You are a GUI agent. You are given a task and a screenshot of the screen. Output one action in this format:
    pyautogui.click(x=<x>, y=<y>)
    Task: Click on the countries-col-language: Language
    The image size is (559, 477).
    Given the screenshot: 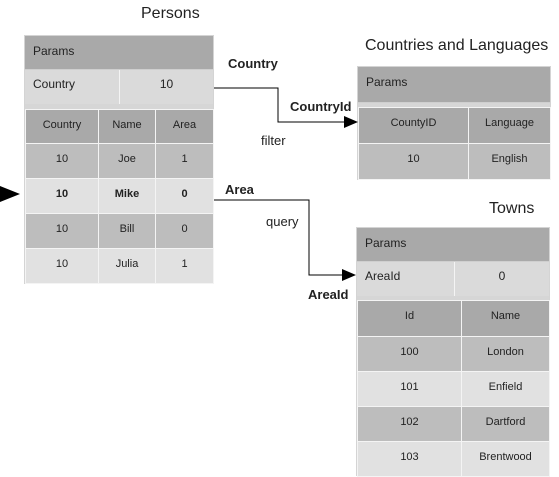 What is the action you would take?
    pyautogui.click(x=509, y=125)
    